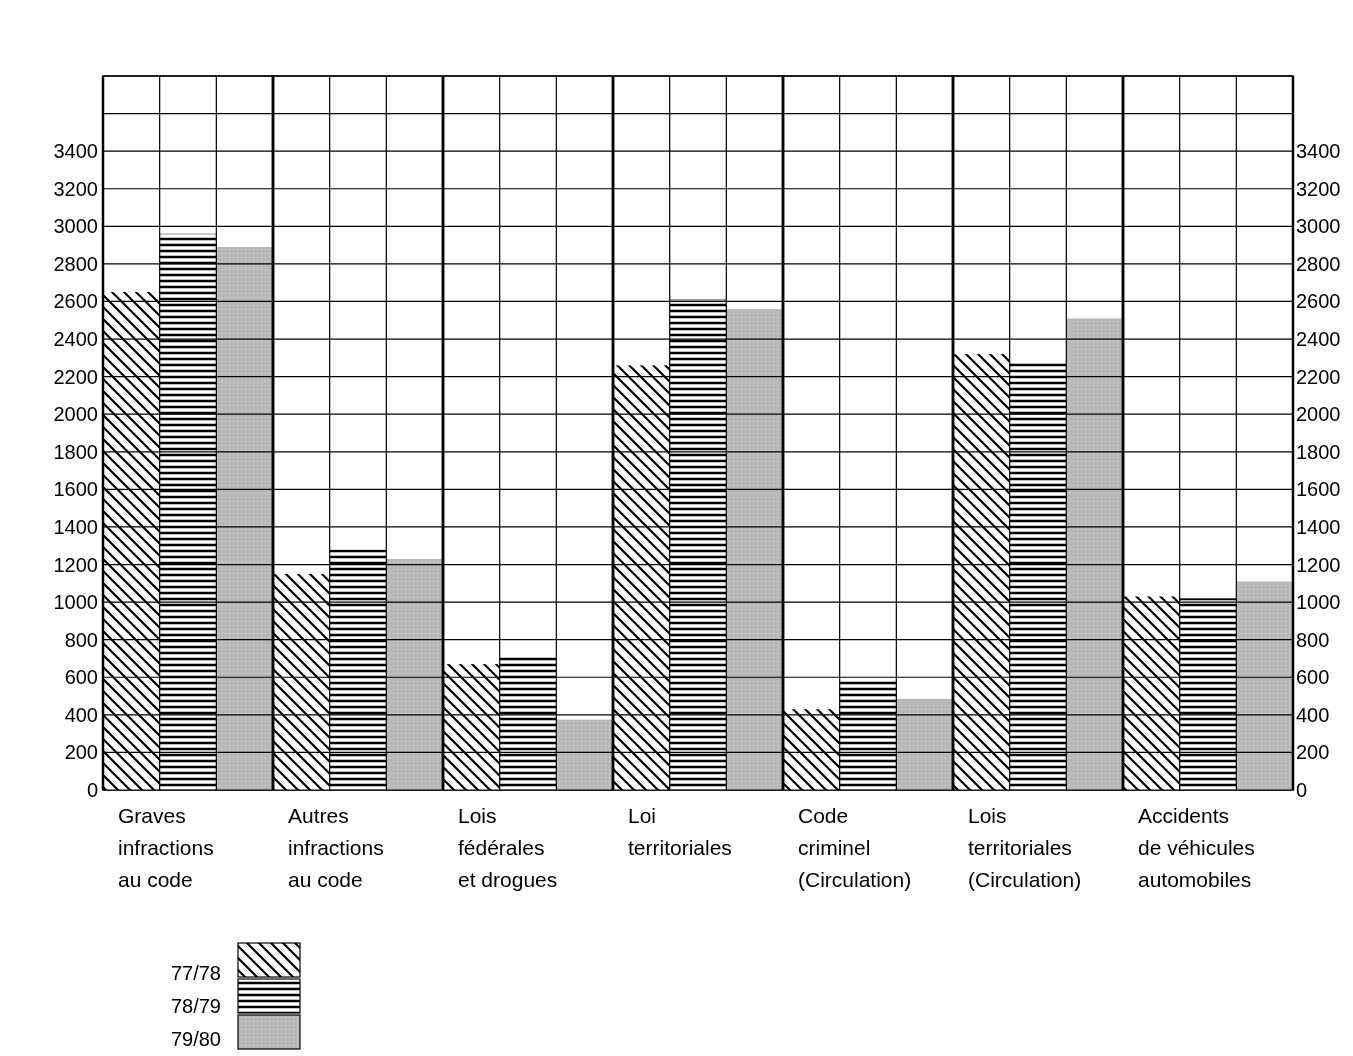 This screenshot has height=1056, width=1353. Describe the element at coordinates (1318, 526) in the screenshot. I see `y2-tick-label: 1400` at that location.